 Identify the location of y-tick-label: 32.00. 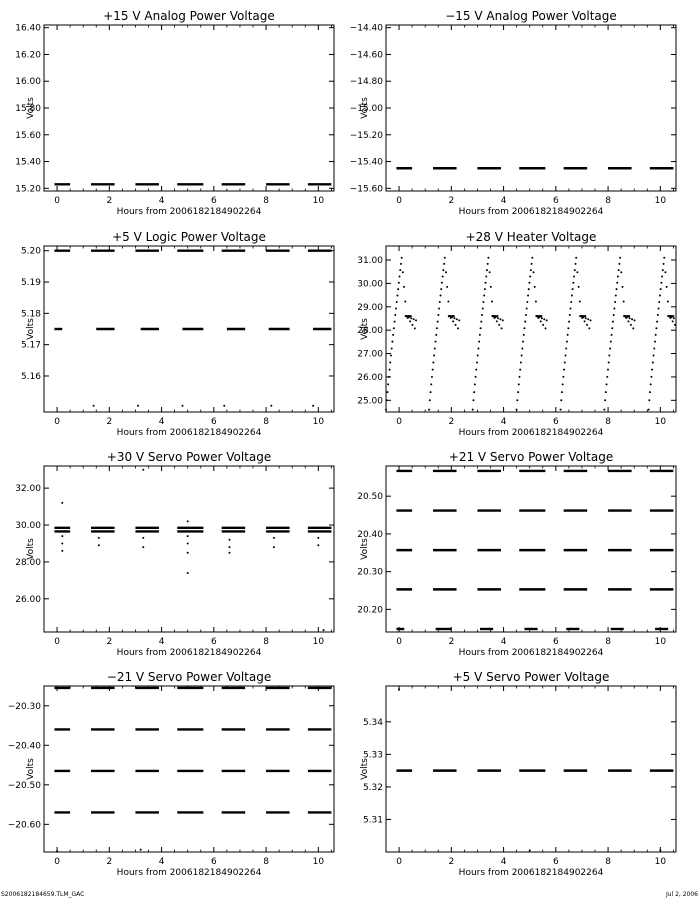
(28, 489).